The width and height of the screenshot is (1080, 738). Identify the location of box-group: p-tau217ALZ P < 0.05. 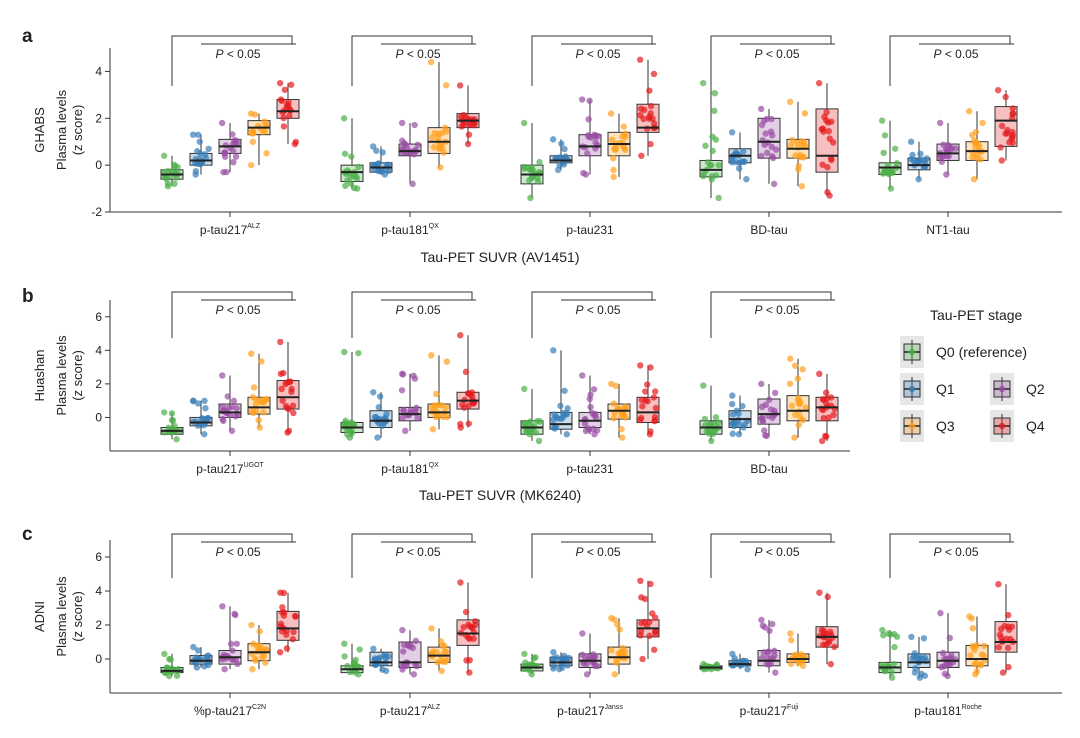
(410, 625).